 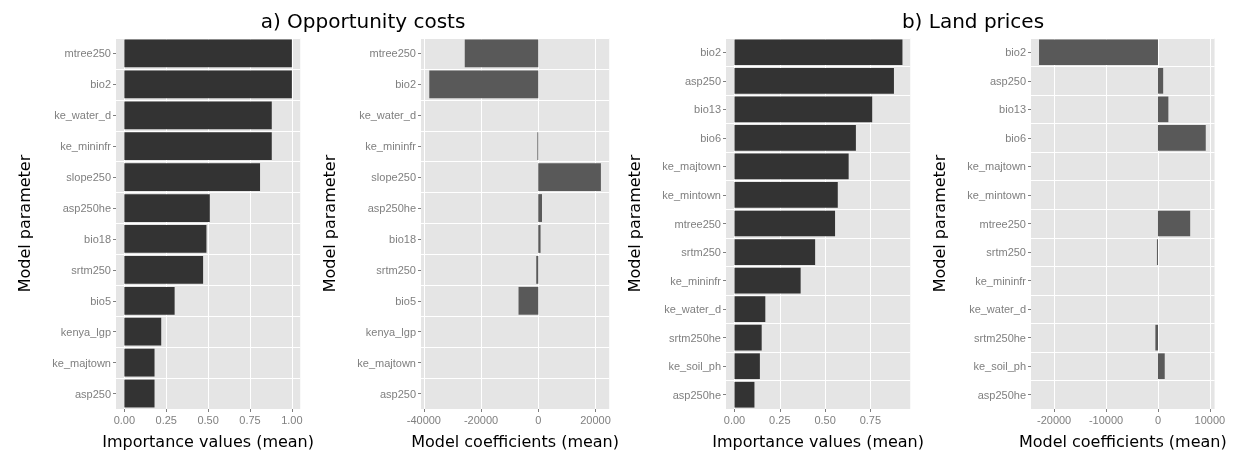 I want to click on y-tick-label: bio5, so click(x=405, y=300).